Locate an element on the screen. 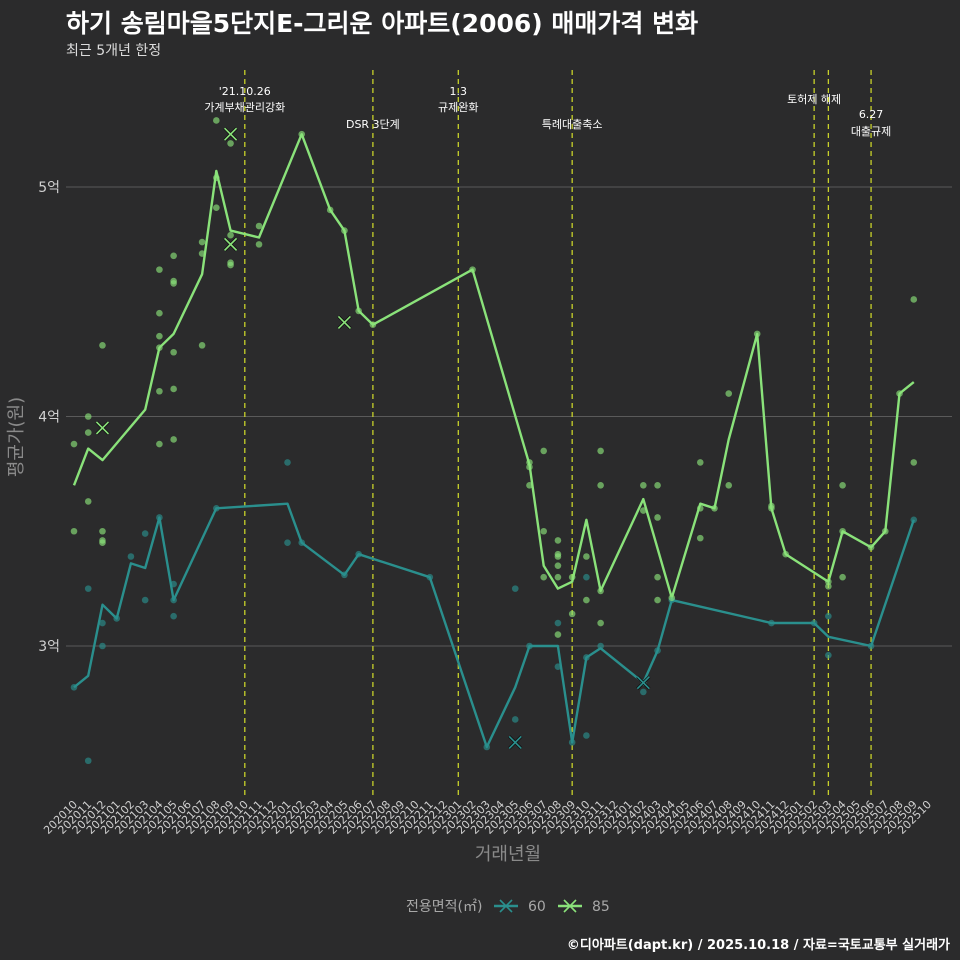 This screenshot has height=960, width=960. event-label: 규제완화 is located at coordinates (458, 107).